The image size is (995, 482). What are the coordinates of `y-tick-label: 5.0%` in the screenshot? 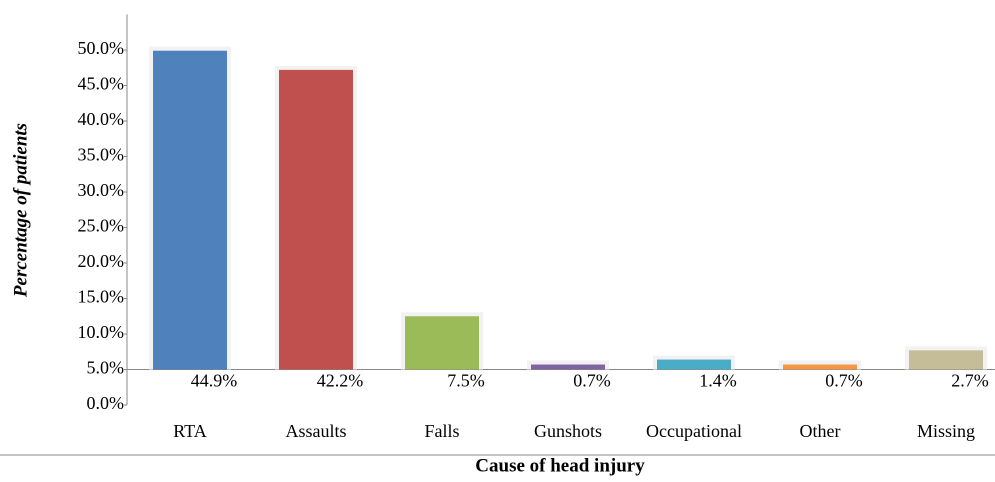 It's located at (106, 368).